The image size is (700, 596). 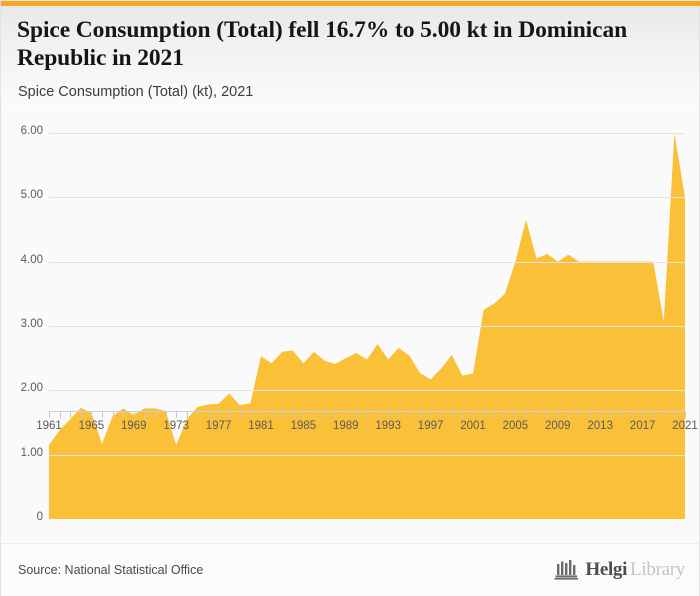 I want to click on helgi-library-logo: Helgi Library, so click(x=619, y=570).